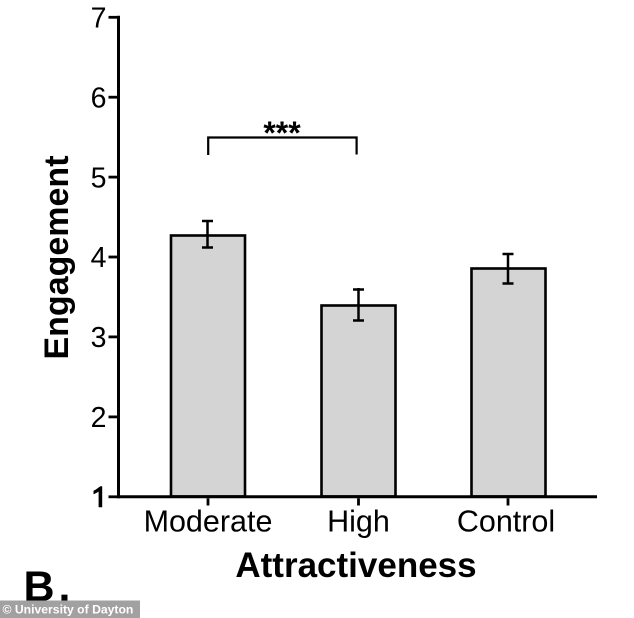  Describe the element at coordinates (506, 522) in the screenshot. I see `svg-text: Control` at that location.